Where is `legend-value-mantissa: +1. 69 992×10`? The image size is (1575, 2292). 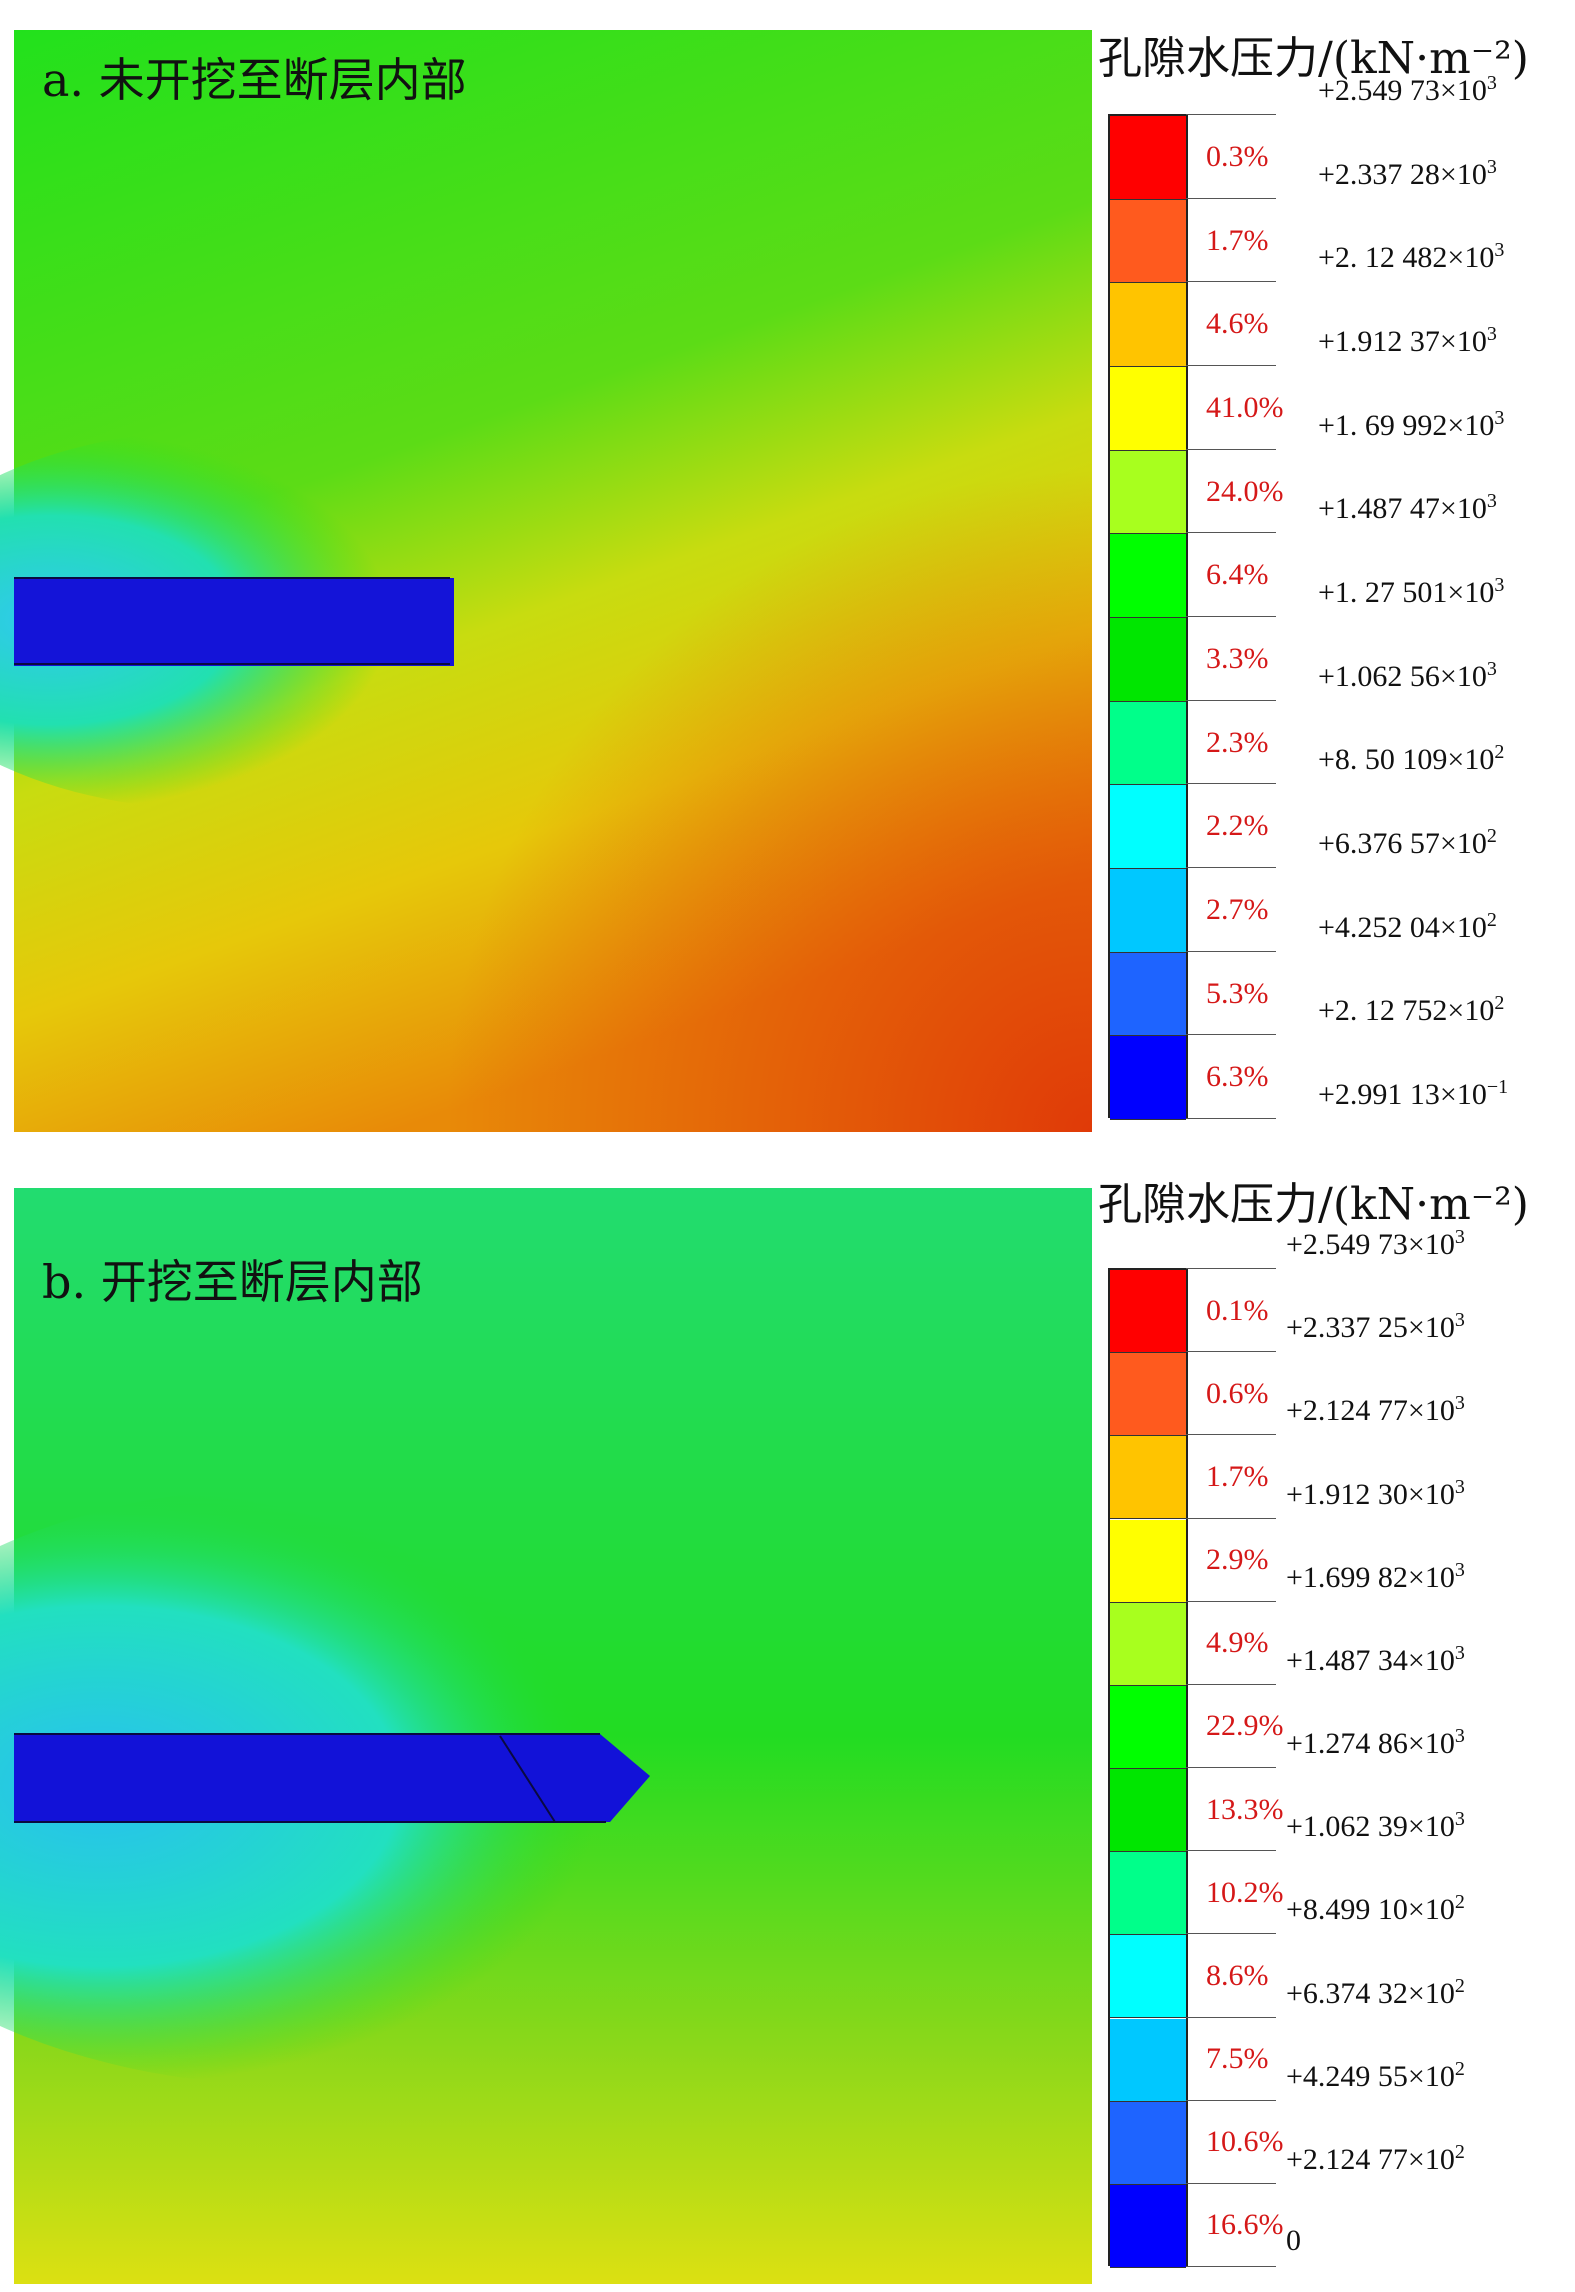 legend-value-mantissa: +1. 69 992×10 is located at coordinates (1406, 425).